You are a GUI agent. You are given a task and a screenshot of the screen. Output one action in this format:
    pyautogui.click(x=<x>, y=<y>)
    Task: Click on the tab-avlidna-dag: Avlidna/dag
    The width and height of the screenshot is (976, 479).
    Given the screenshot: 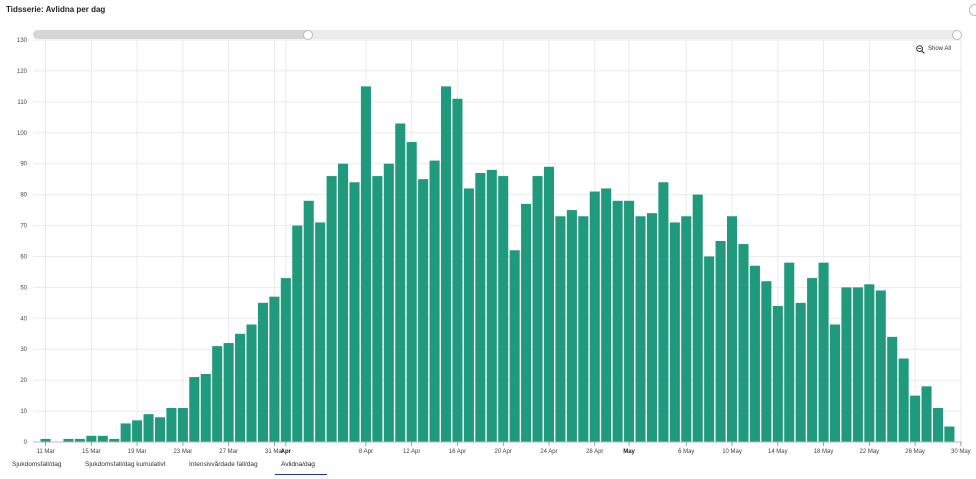 What is the action you would take?
    pyautogui.click(x=298, y=464)
    